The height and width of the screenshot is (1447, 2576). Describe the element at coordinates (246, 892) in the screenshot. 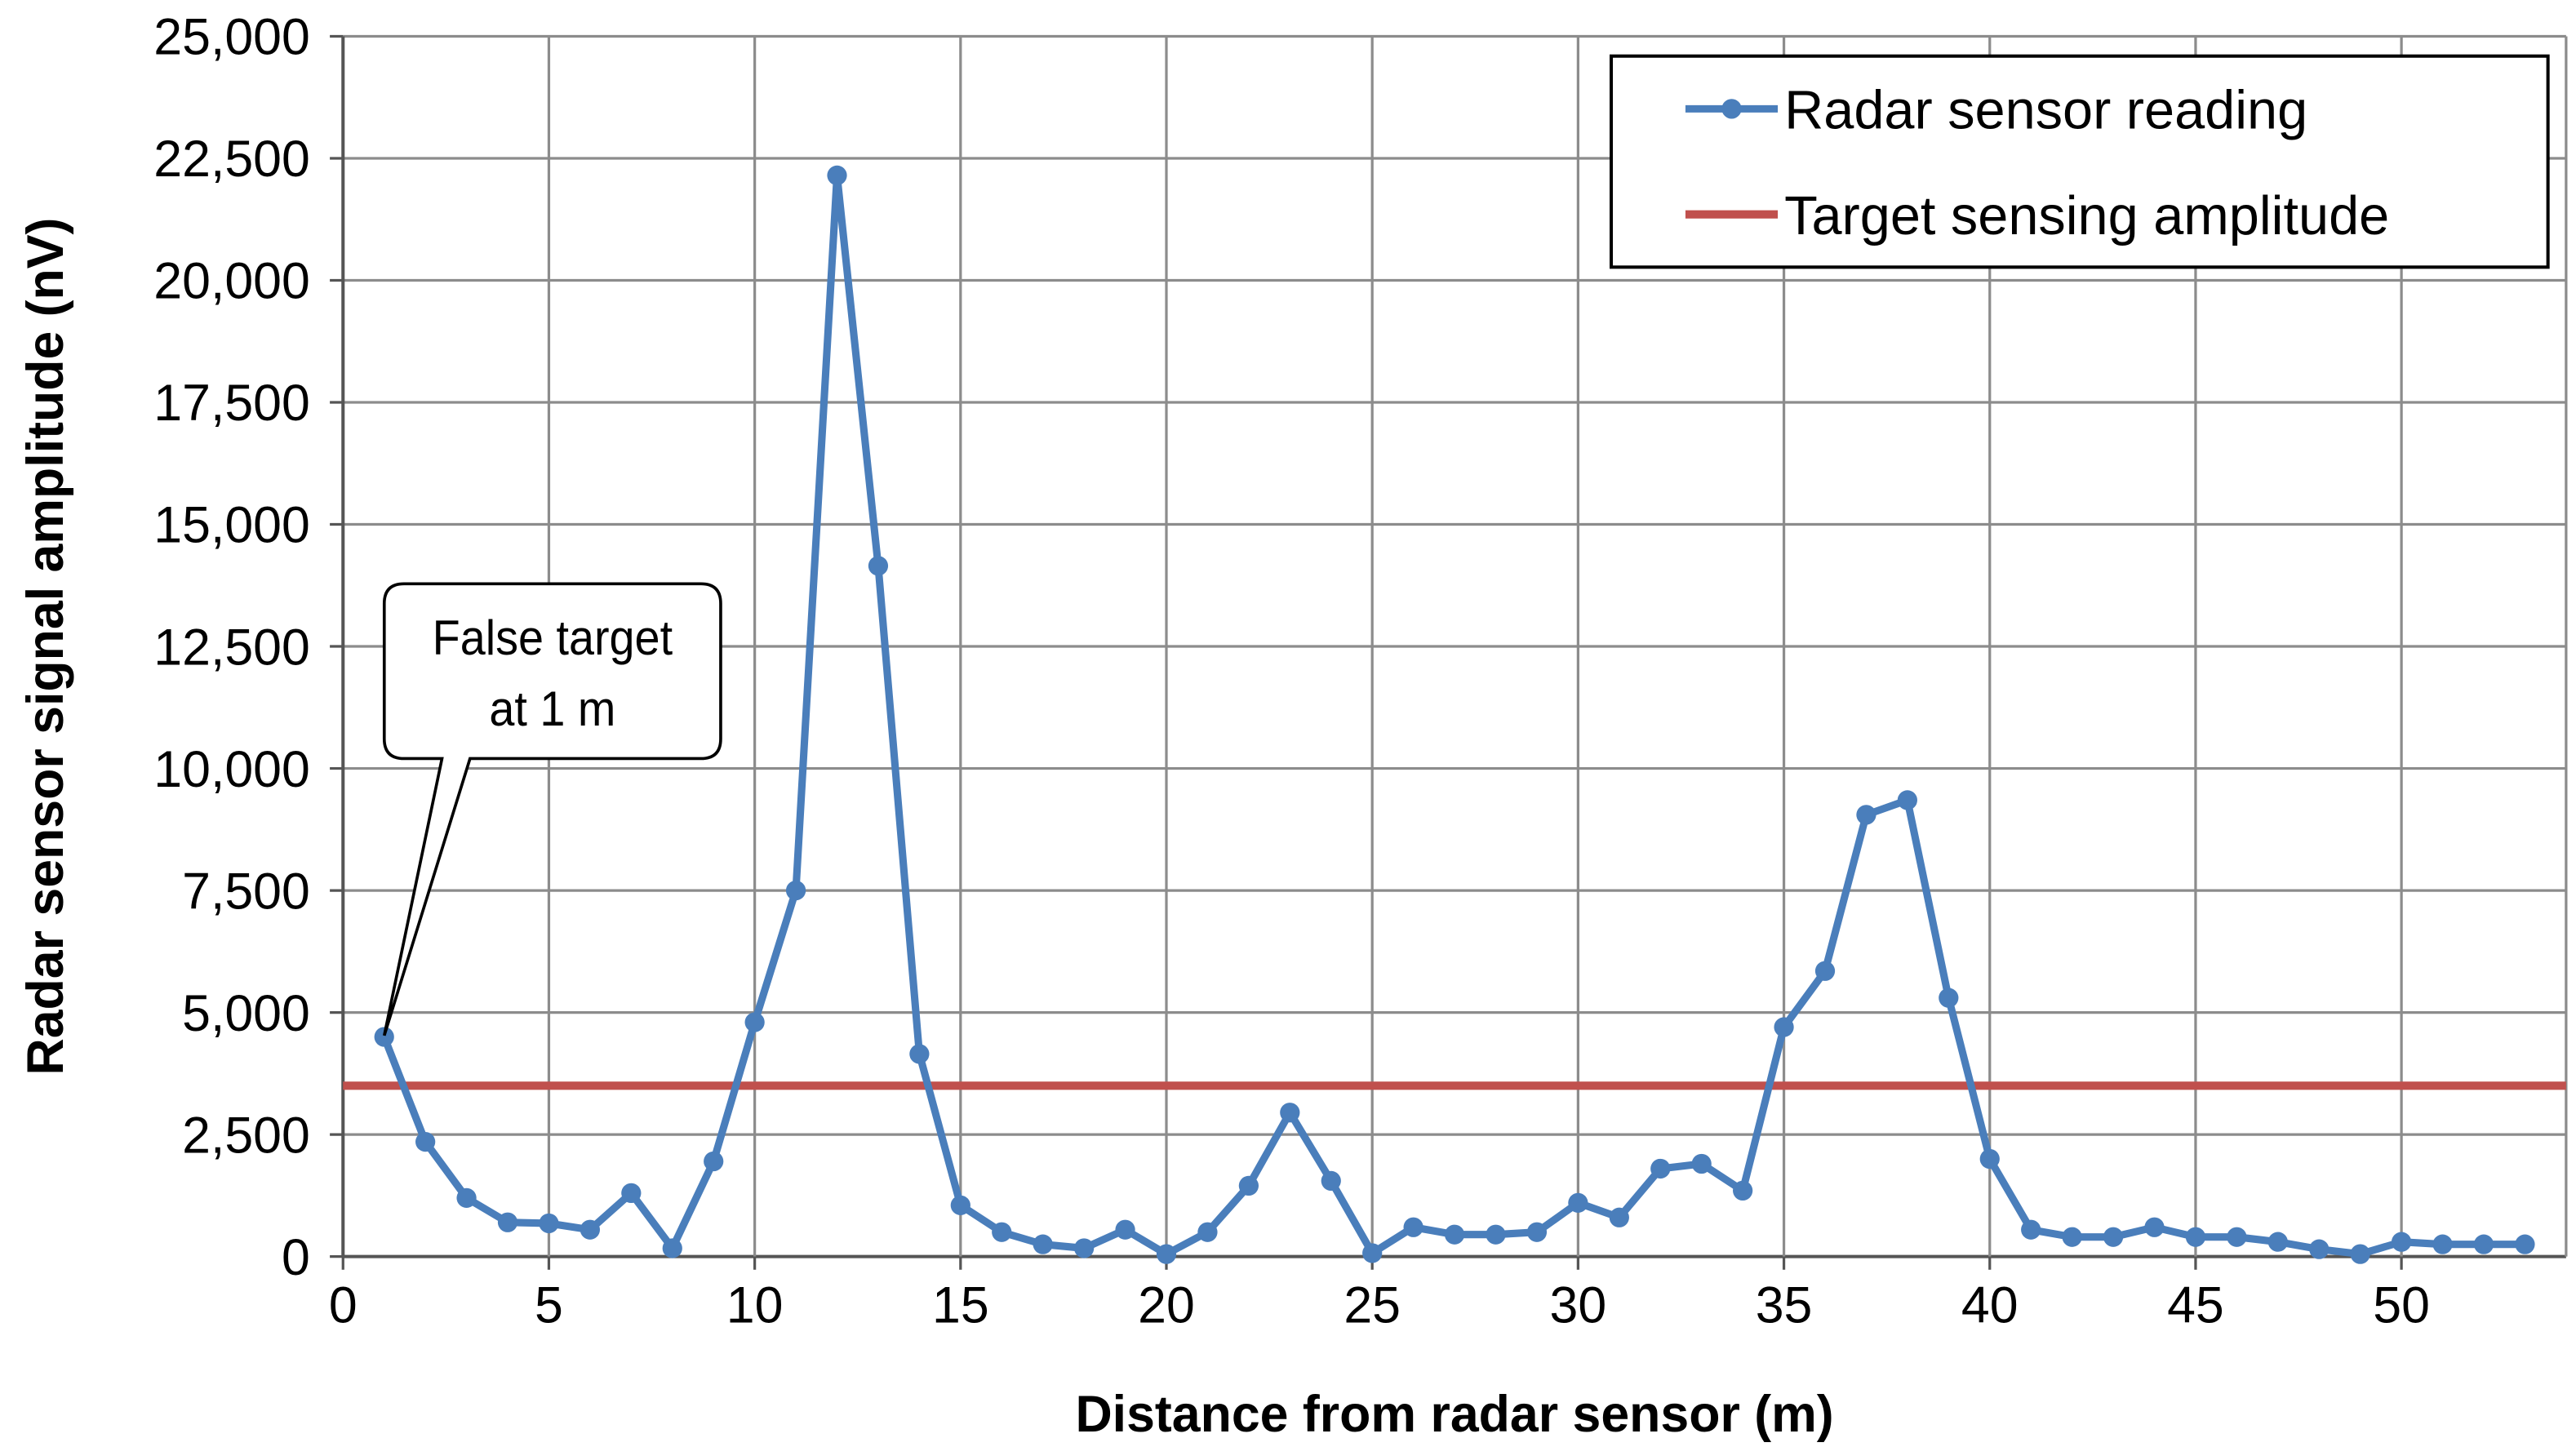

I see `y-tick-label: 7,500` at that location.